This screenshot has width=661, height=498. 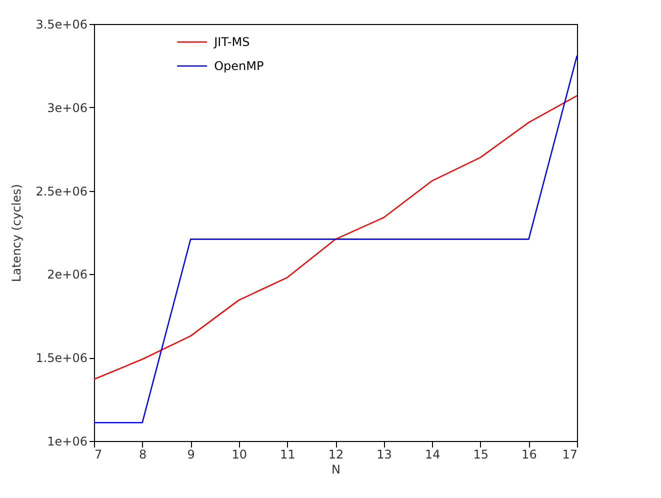 What do you see at coordinates (336, 469) in the screenshot?
I see `x-axis-title: N` at bounding box center [336, 469].